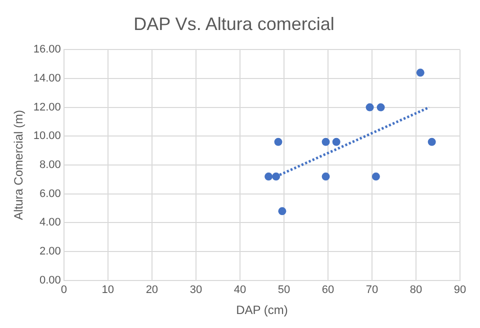  Describe the element at coordinates (372, 290) in the screenshot. I see `x-tick-label: 70` at that location.